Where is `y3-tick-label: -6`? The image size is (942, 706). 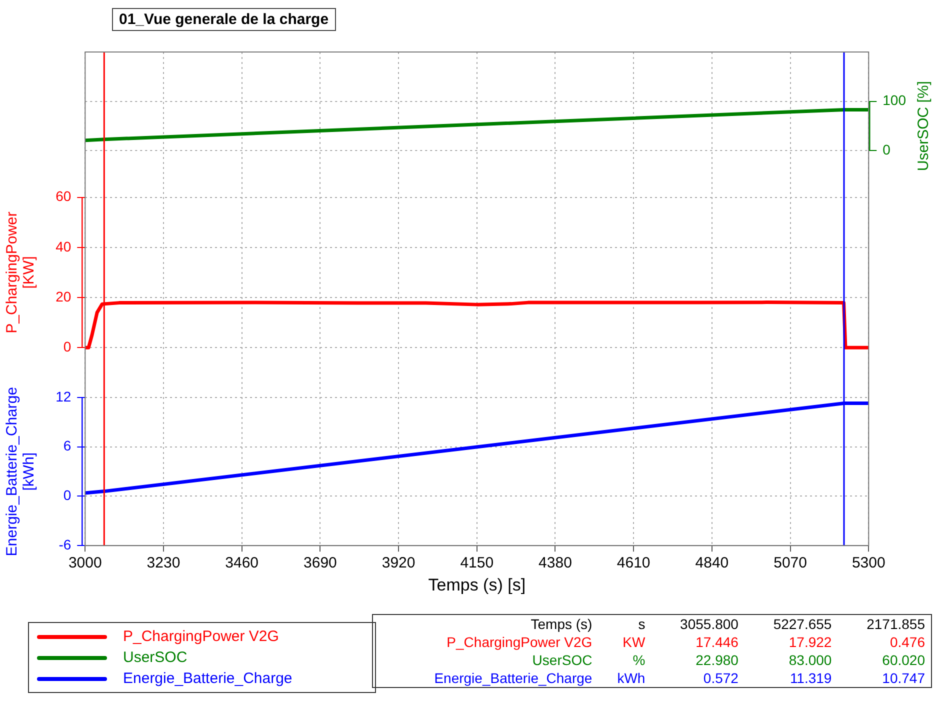
y3-tick-label: -6 is located at coordinates (65, 544).